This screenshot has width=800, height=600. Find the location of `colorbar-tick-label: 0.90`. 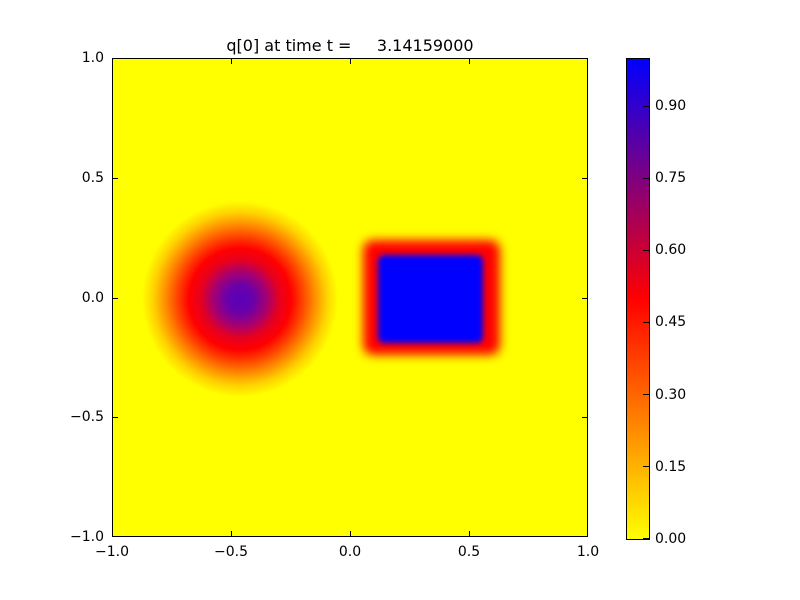

colorbar-tick-label: 0.90 is located at coordinates (671, 106).